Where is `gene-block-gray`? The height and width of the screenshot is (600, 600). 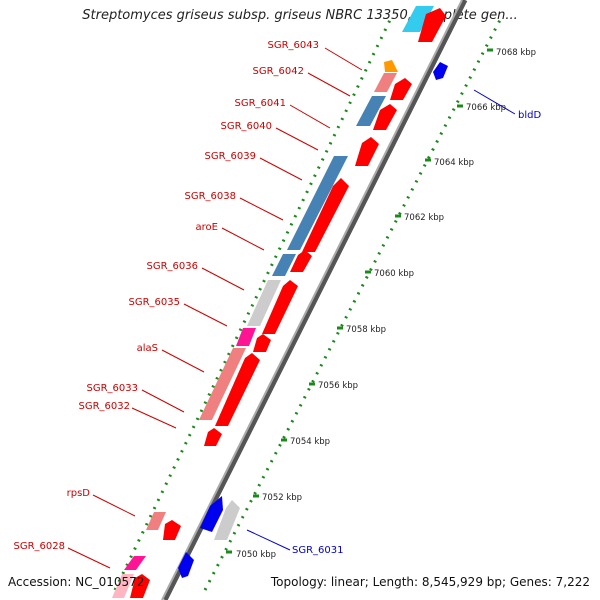 gene-block-gray is located at coordinates (227, 520).